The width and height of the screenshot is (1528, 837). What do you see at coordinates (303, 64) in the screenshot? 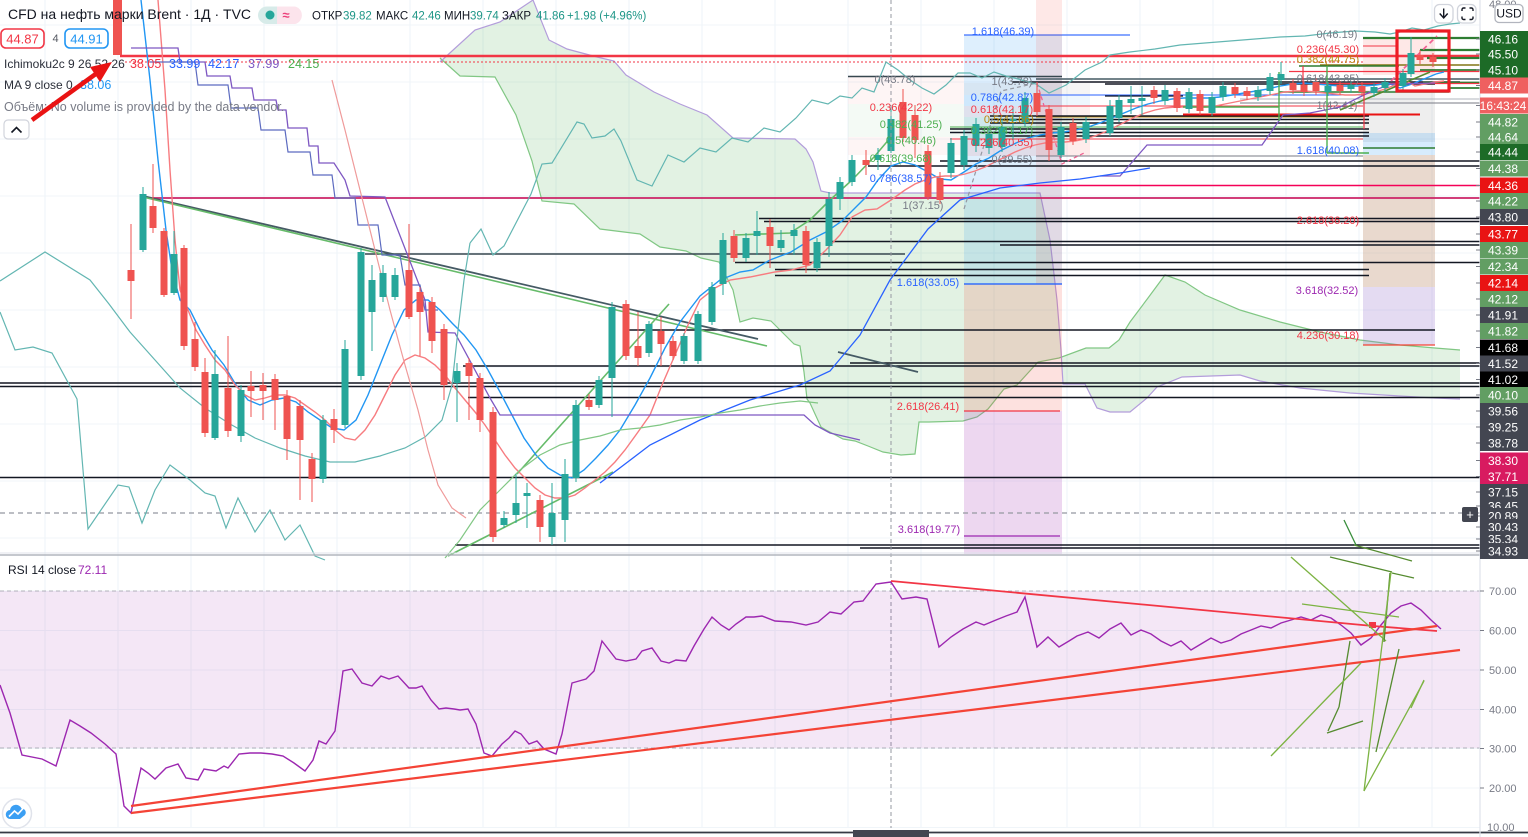
I see `svg-text: 24.15` at bounding box center [303, 64].